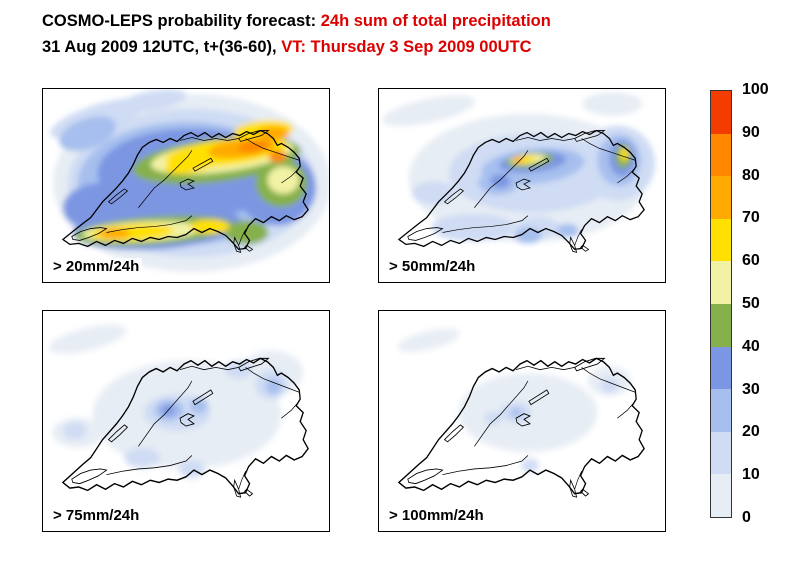 This screenshot has width=794, height=562. I want to click on colorbar-tick-label: 20, so click(751, 432).